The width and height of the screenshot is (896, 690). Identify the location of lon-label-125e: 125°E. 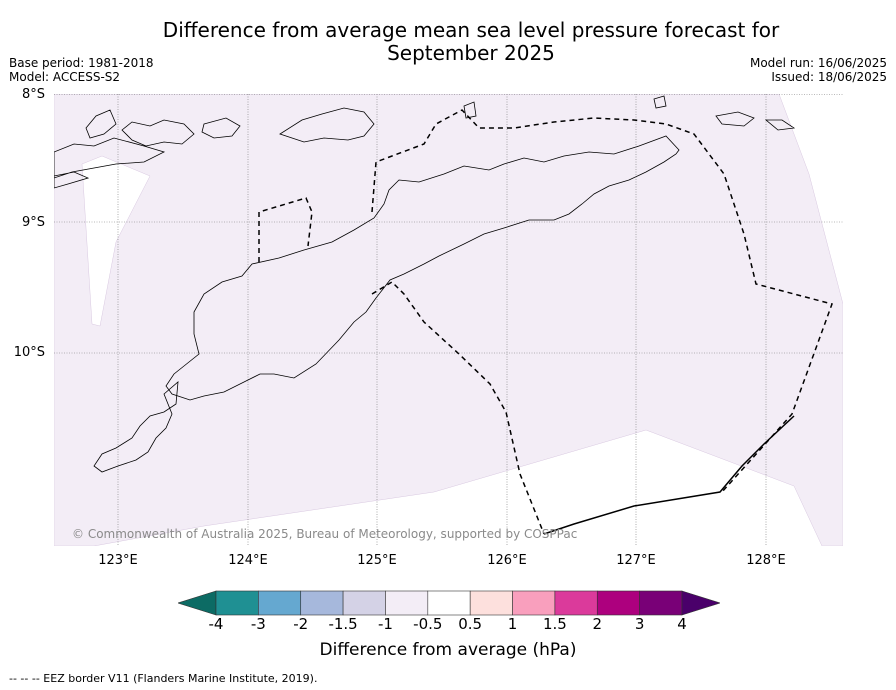
(377, 560).